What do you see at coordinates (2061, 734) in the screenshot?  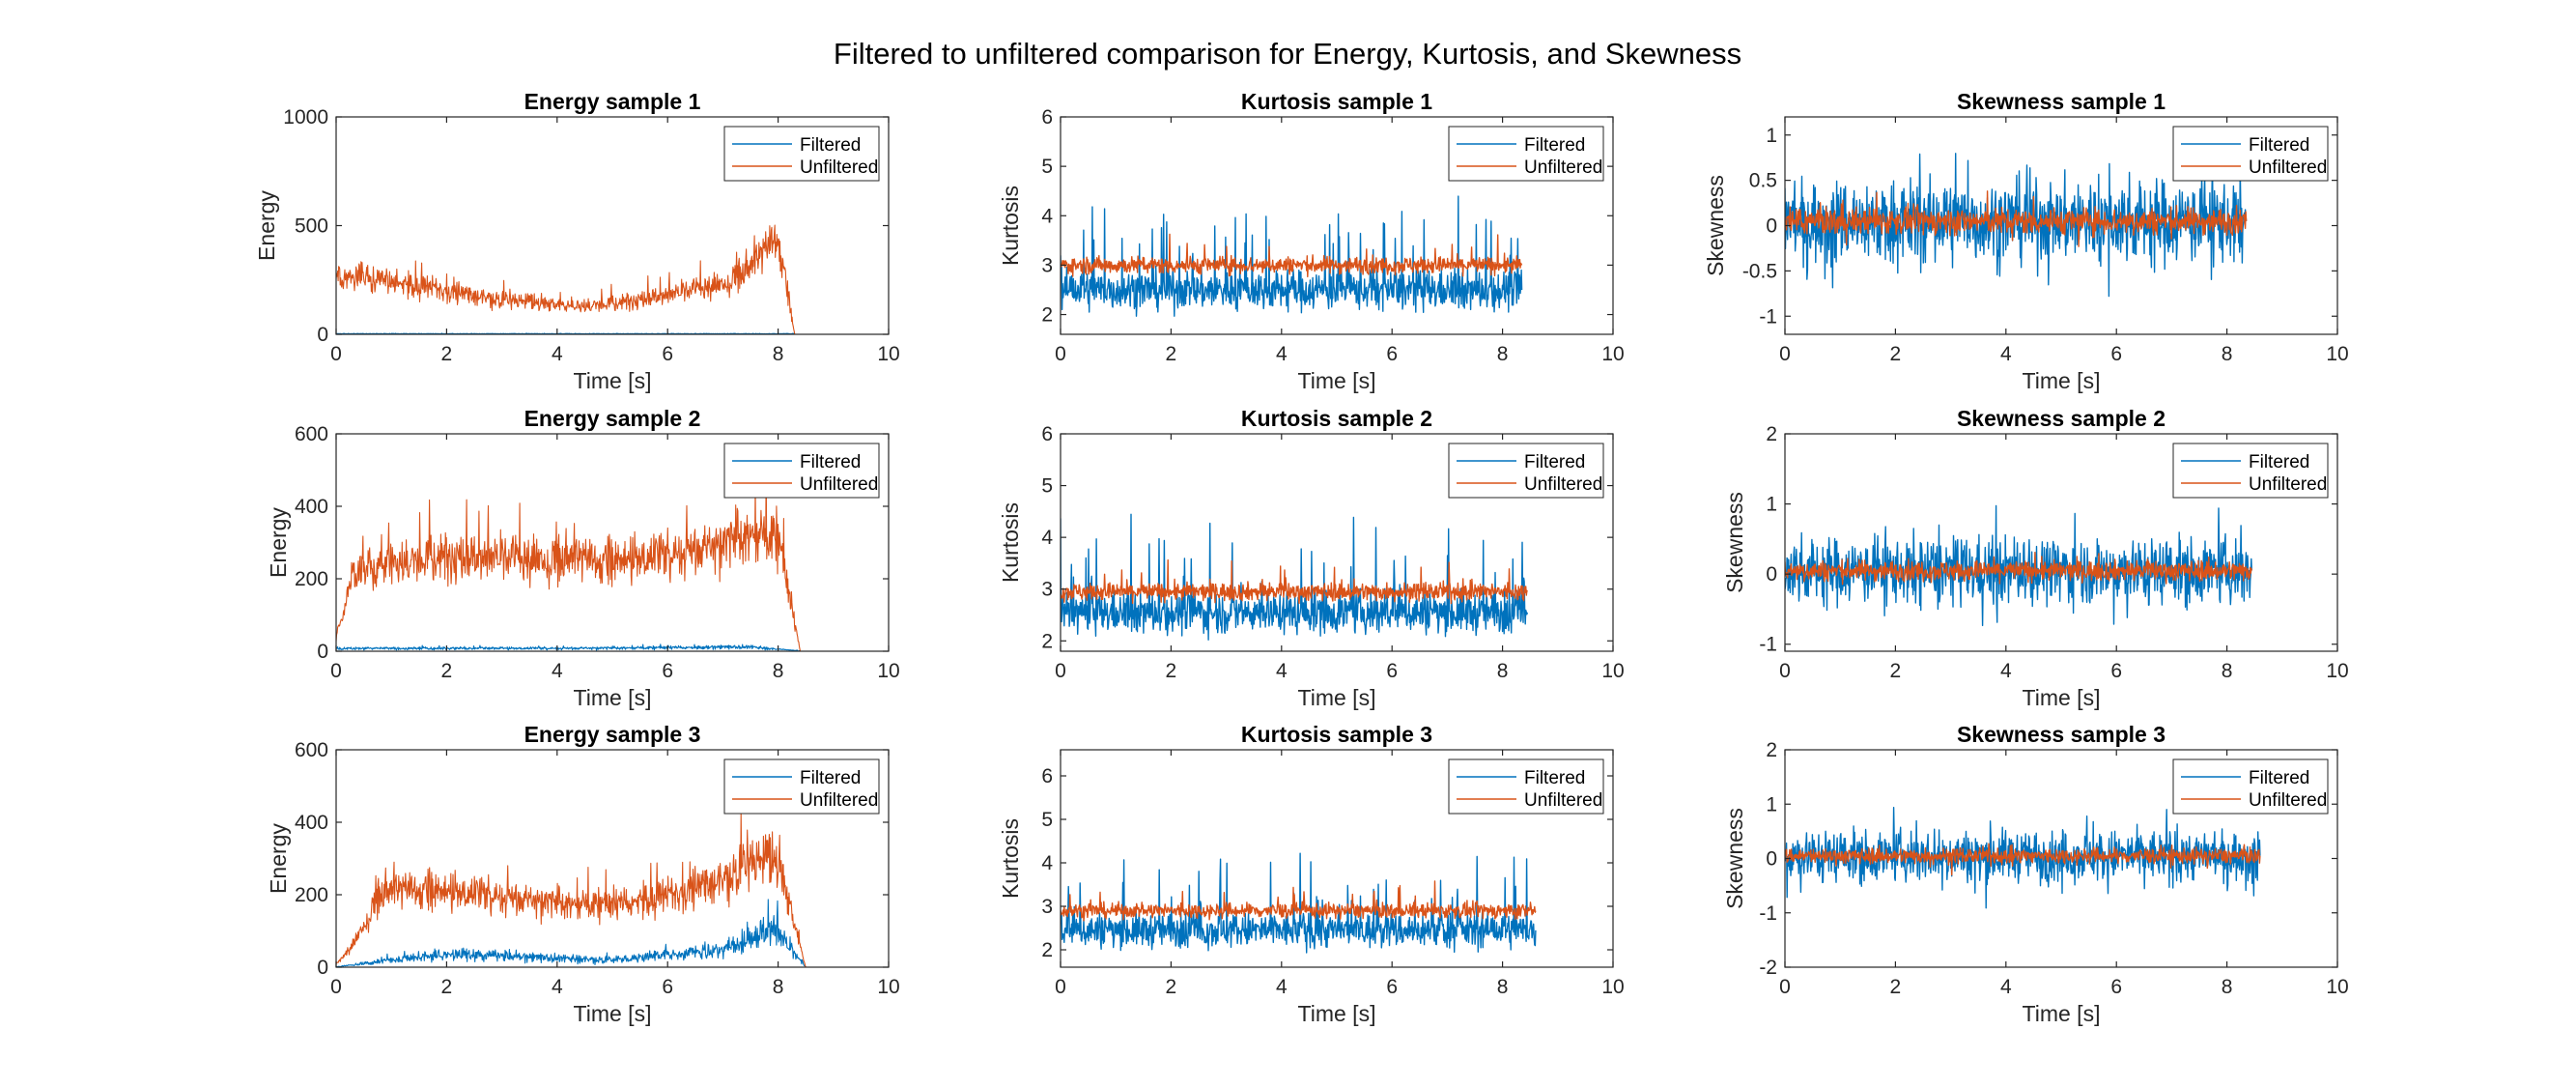 I see `subplot-title: Skewness sample 3` at bounding box center [2061, 734].